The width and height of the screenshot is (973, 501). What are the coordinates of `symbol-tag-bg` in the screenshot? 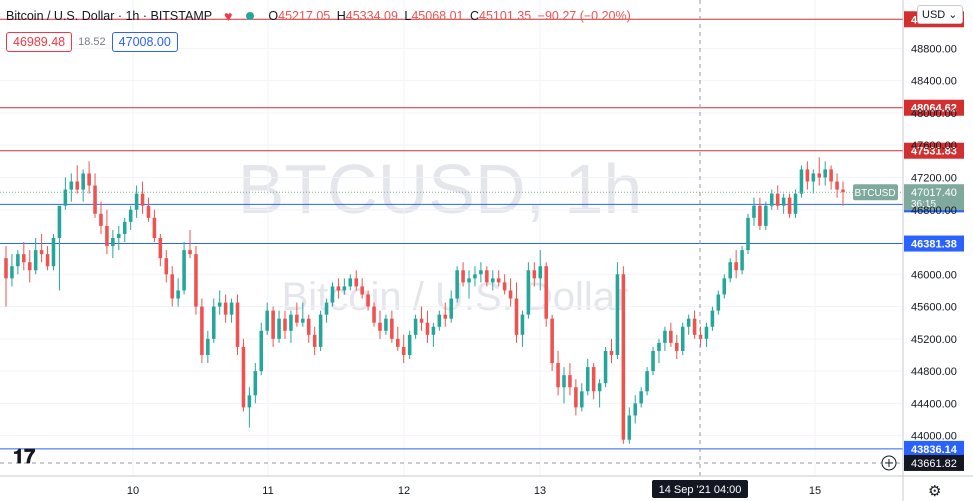 It's located at (875, 192).